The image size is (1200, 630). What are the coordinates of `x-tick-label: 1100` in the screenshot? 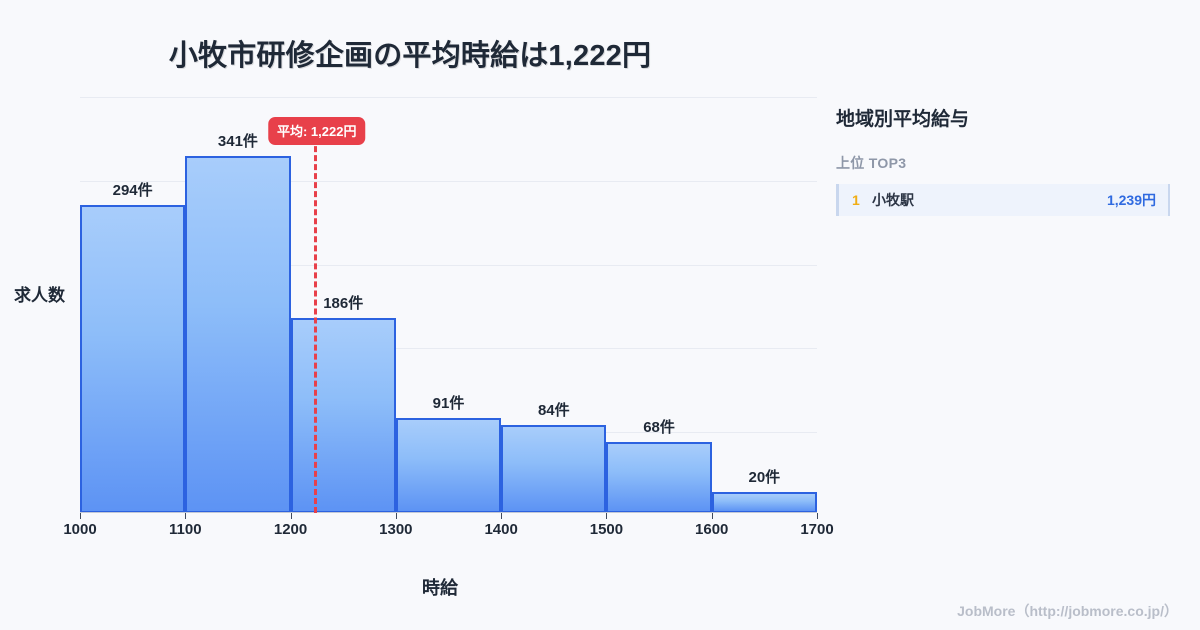 It's located at (185, 529).